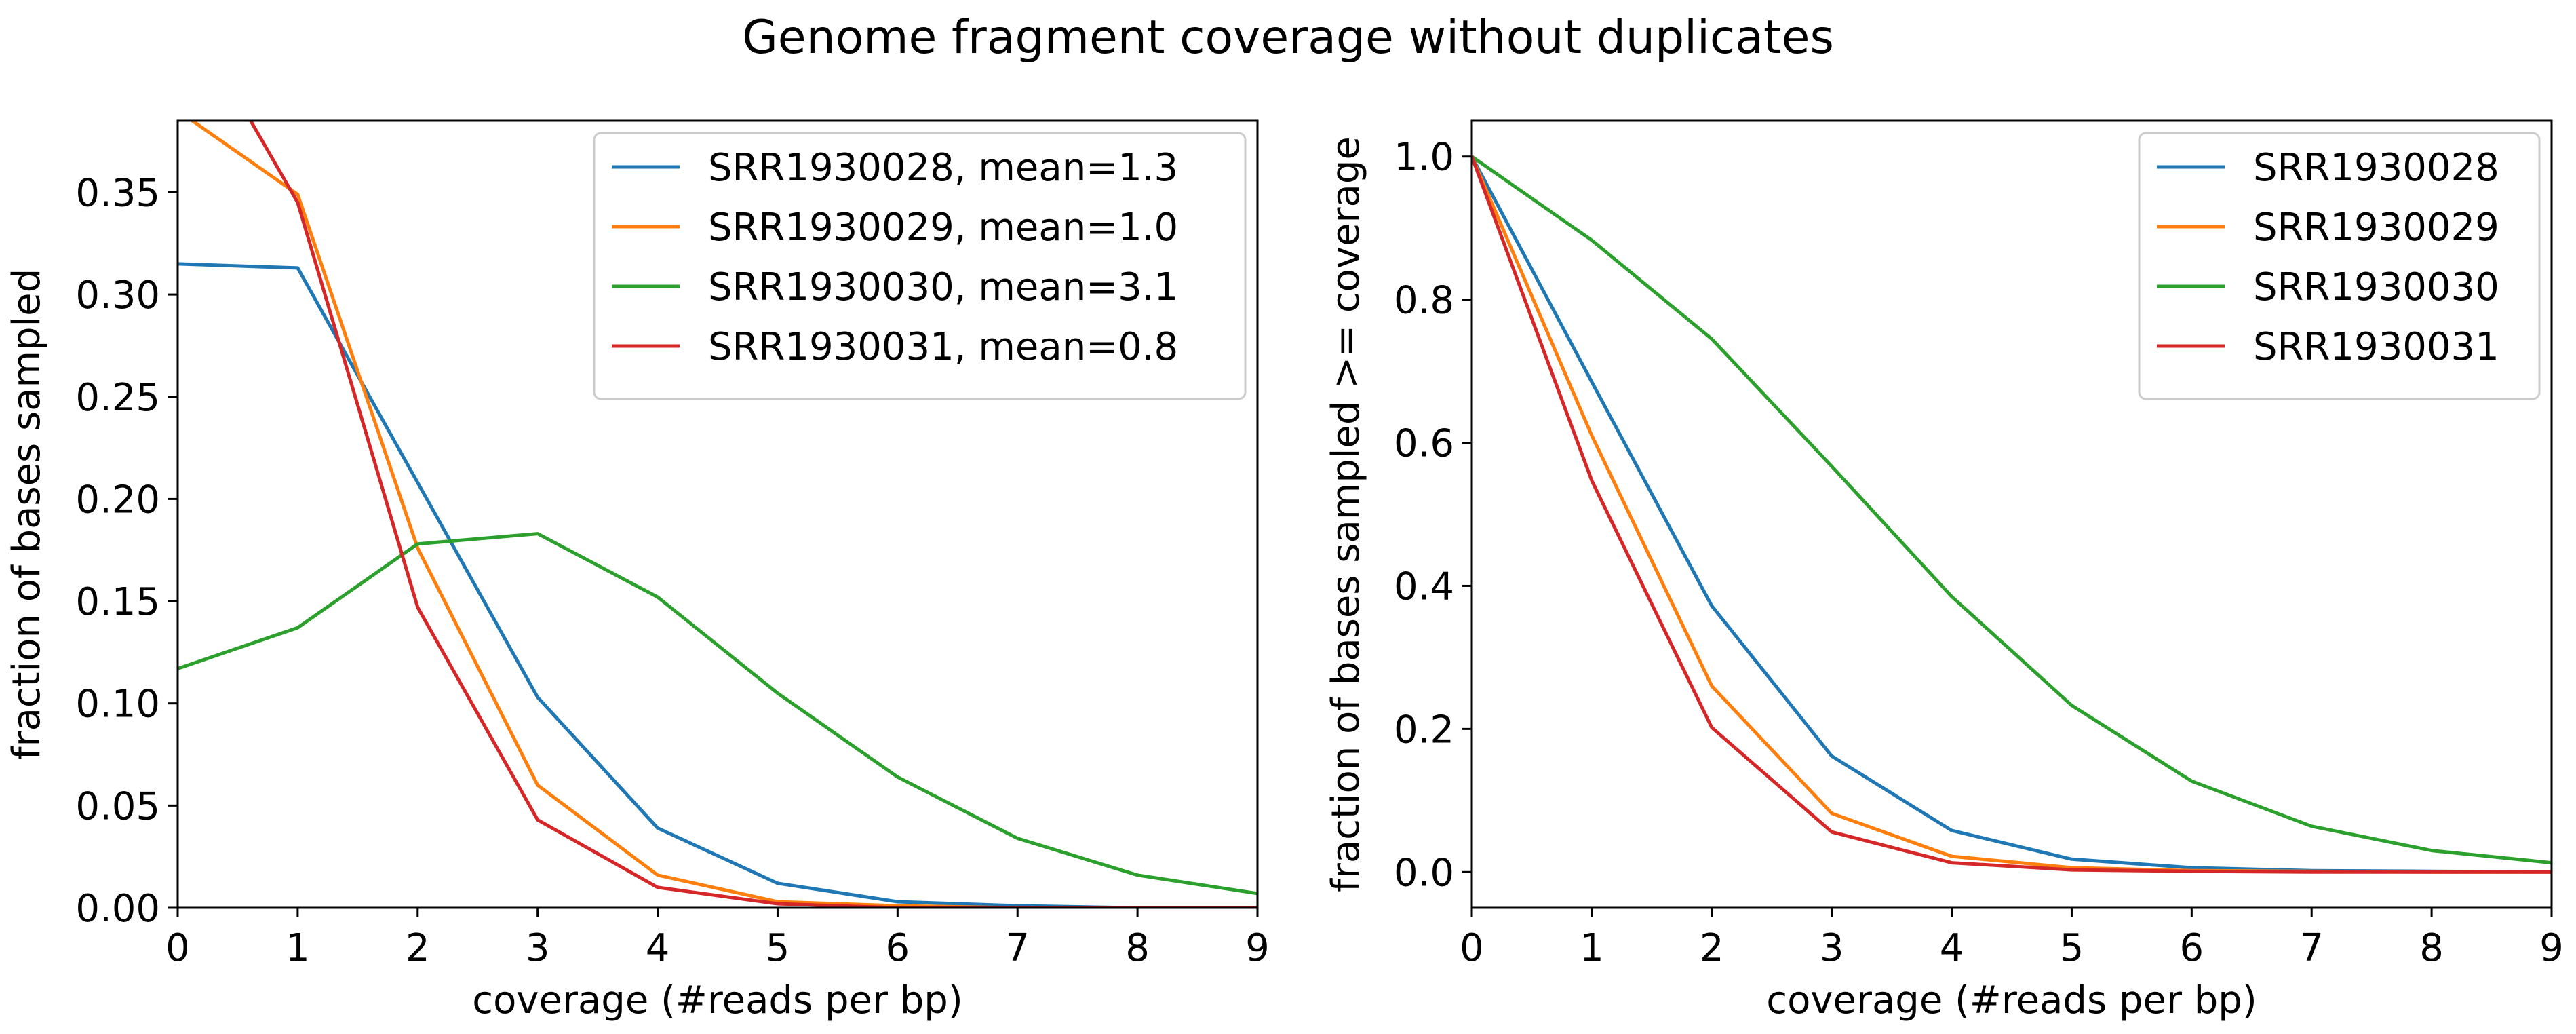 The width and height of the screenshot is (2576, 1034). I want to click on y-axis-label: fraction of bases sampled >= coverage, so click(1346, 514).